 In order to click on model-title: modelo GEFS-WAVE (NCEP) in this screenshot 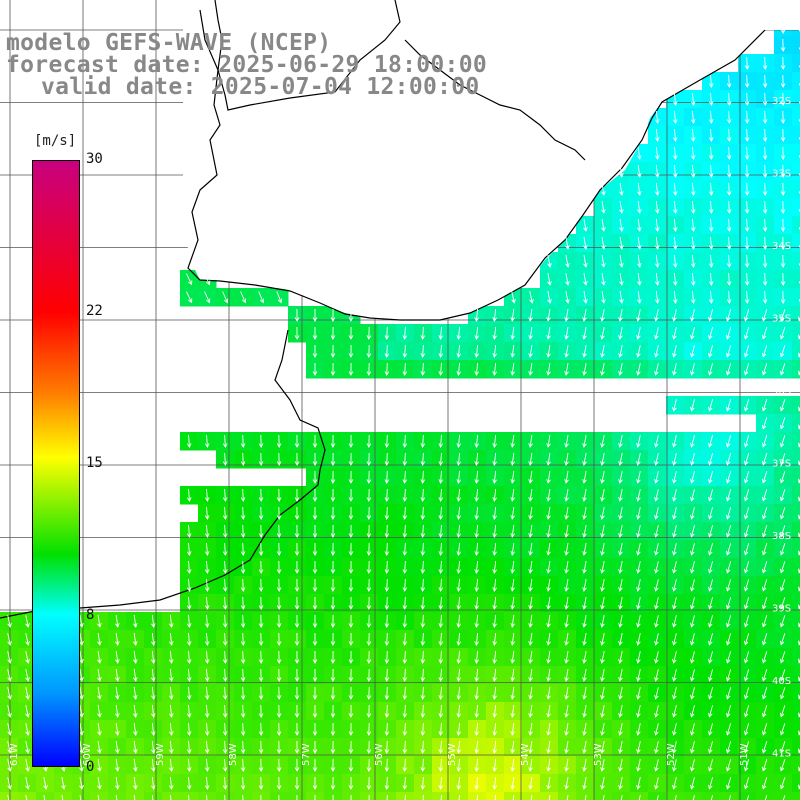, I will do `click(169, 43)`.